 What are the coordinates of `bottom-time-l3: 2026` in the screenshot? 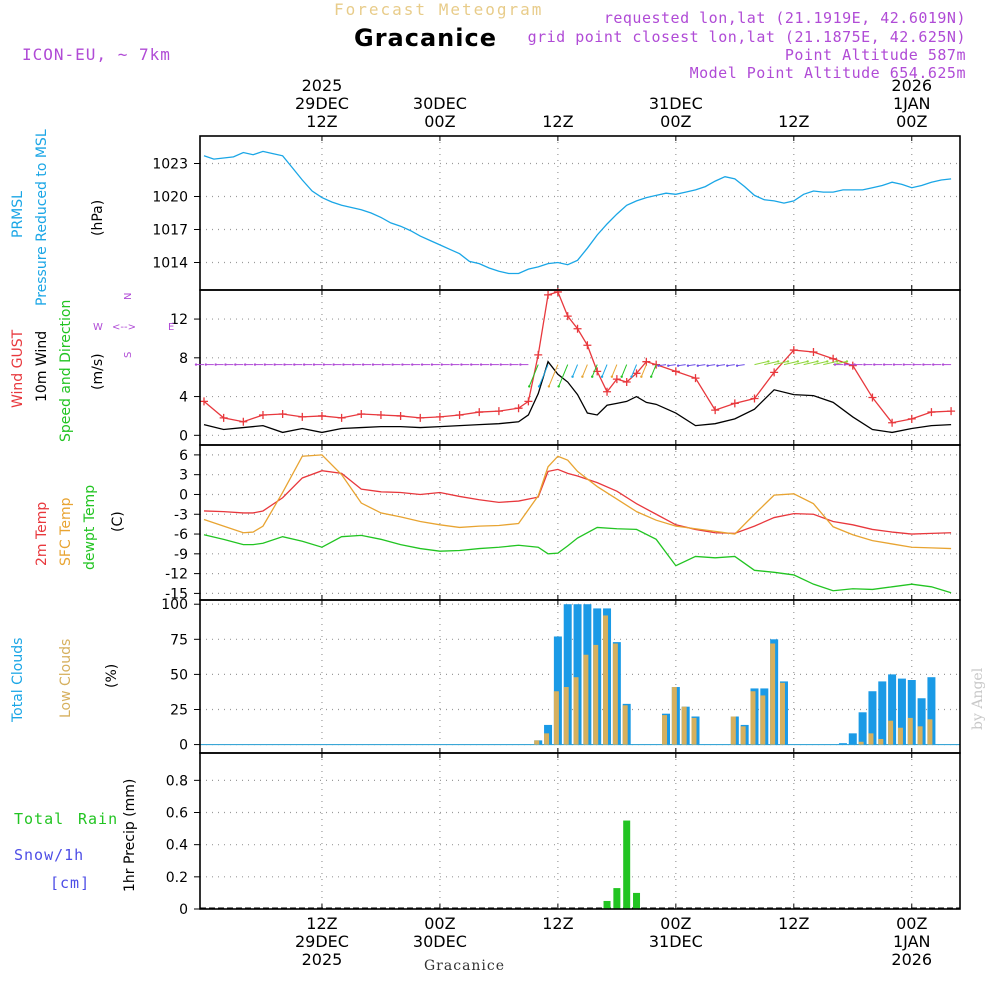 It's located at (912, 959).